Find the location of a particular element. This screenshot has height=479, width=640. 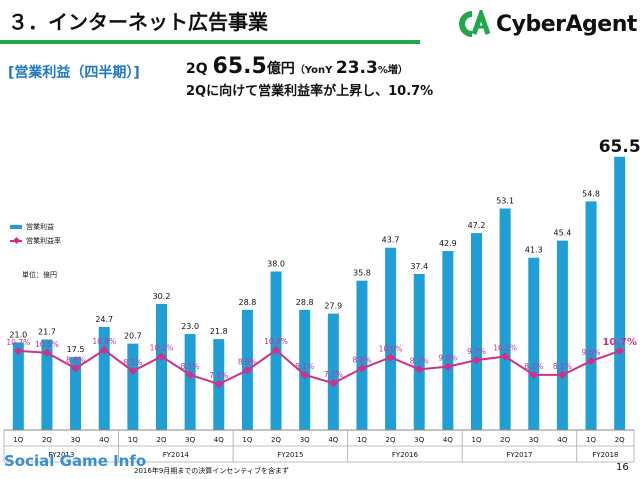

cyberagent-logo: CyberAgent is located at coordinates (547, 24).